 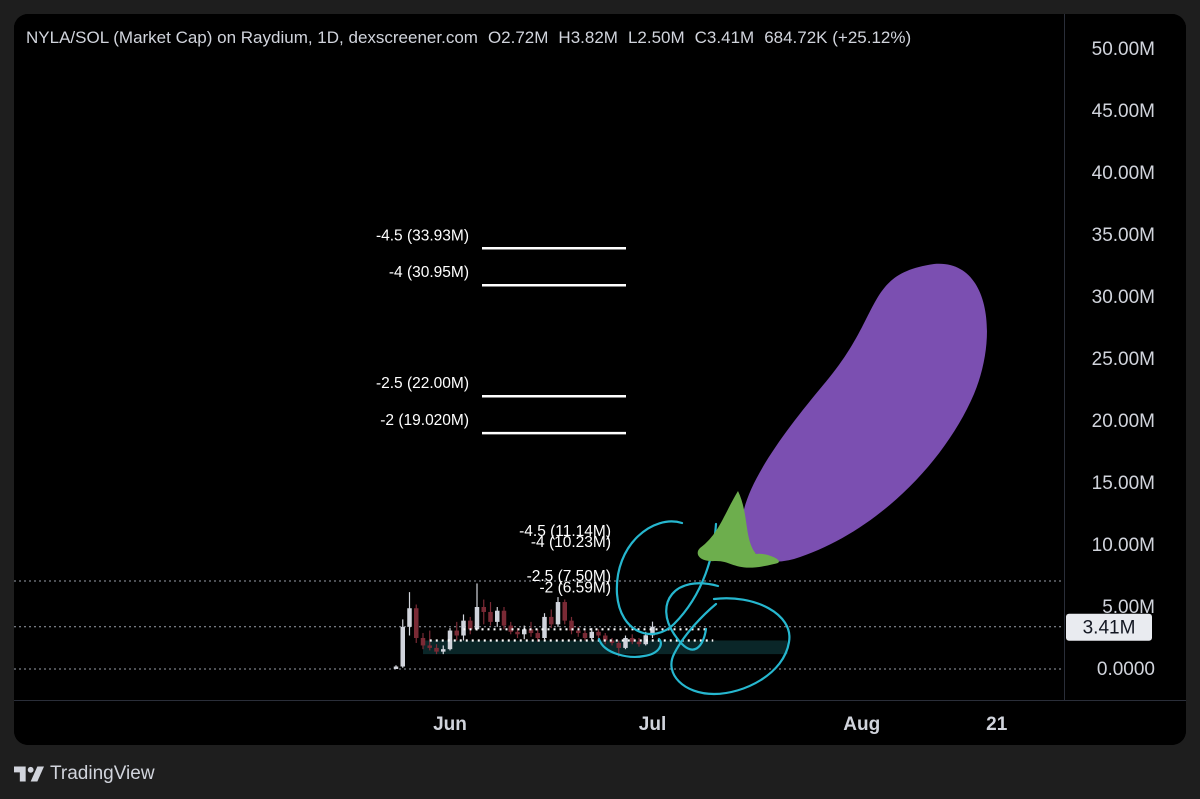 I want to click on price-change: 684.72K (+25.12%), so click(x=838, y=37).